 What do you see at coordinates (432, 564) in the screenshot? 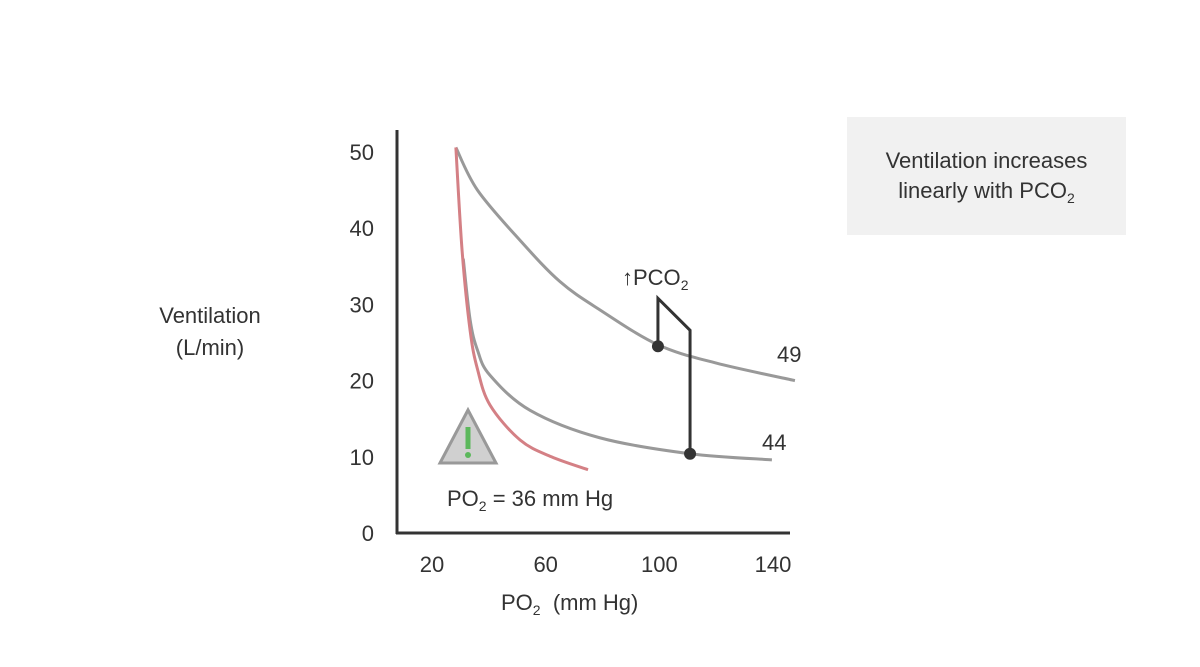
I see `x-tick-label: 20` at bounding box center [432, 564].